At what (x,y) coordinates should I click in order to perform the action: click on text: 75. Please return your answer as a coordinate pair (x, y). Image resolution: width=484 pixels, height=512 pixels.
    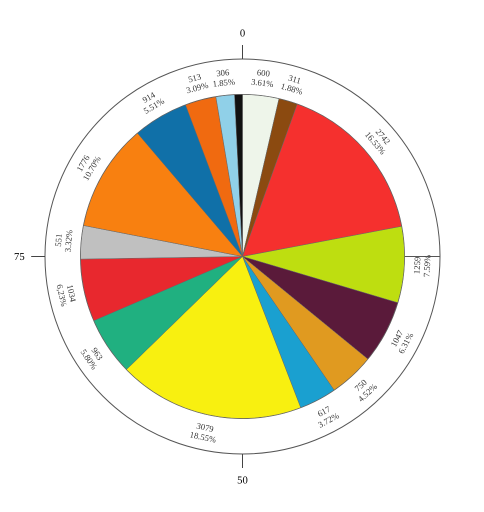
    Looking at the image, I should click on (19, 257).